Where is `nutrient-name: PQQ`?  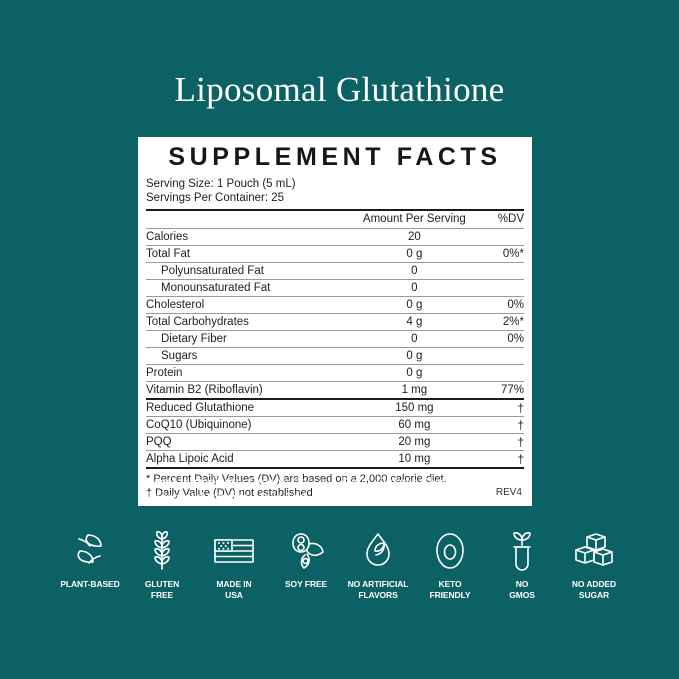
nutrient-name: PQQ is located at coordinates (252, 442).